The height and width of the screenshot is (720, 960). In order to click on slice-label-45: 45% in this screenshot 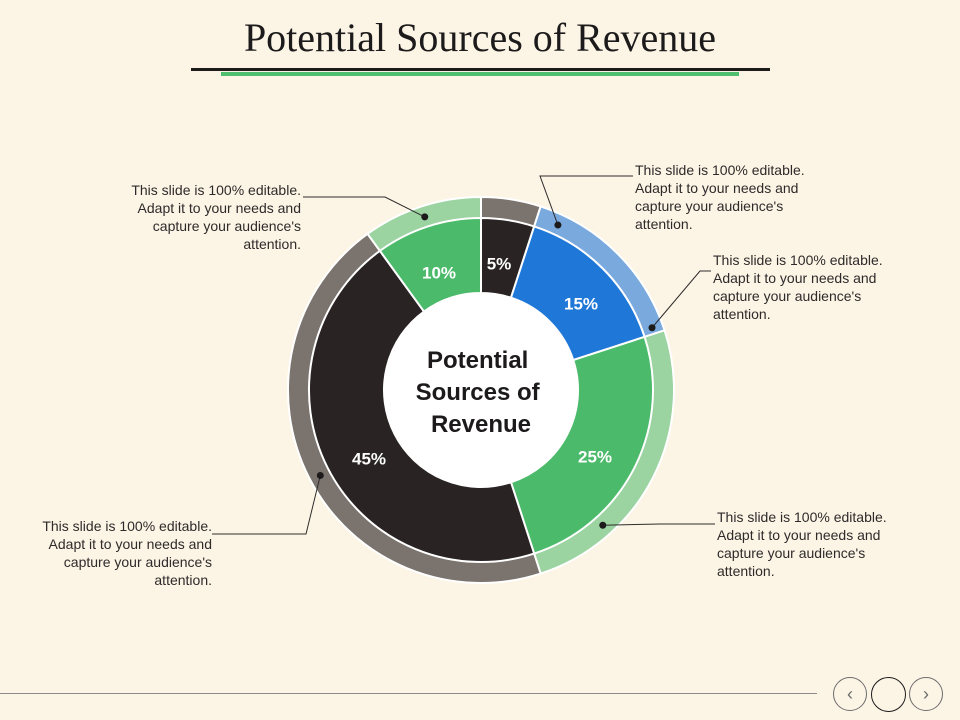, I will do `click(369, 458)`.